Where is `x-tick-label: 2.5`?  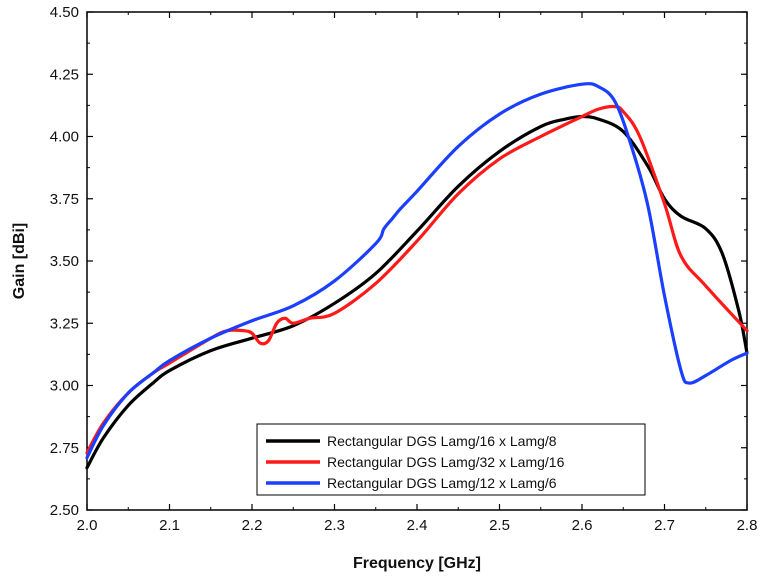 x-tick-label: 2.5 is located at coordinates (499, 525).